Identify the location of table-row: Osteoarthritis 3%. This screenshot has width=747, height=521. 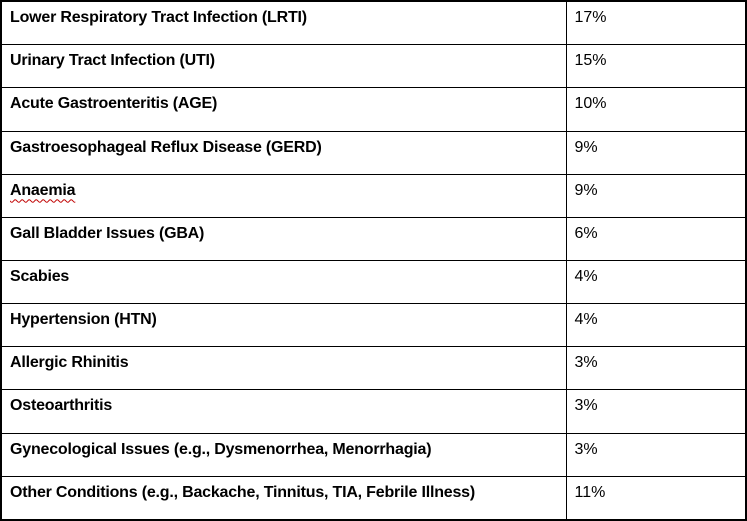
(373, 411).